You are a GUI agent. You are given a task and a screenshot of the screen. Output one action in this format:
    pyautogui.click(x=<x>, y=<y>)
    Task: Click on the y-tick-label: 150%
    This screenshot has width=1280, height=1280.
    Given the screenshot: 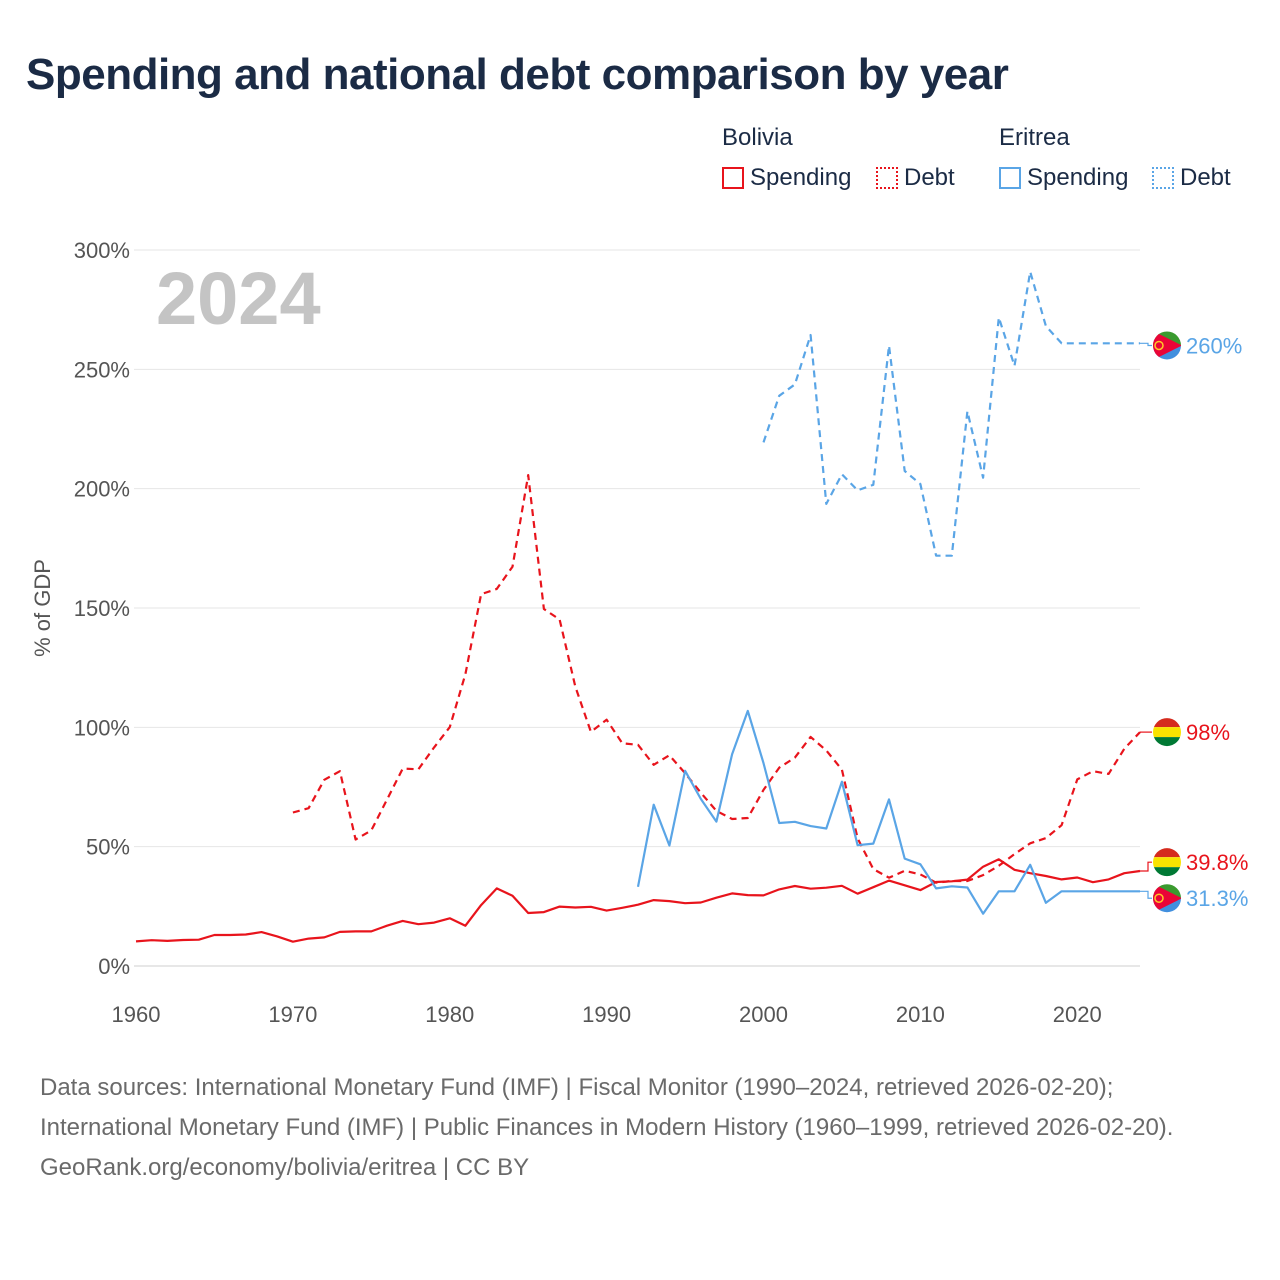 What is the action you would take?
    pyautogui.click(x=102, y=608)
    